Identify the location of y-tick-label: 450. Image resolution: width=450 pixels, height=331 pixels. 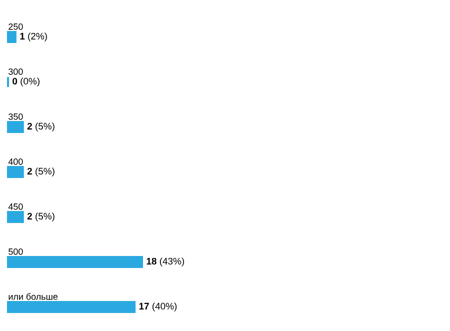
(15, 206).